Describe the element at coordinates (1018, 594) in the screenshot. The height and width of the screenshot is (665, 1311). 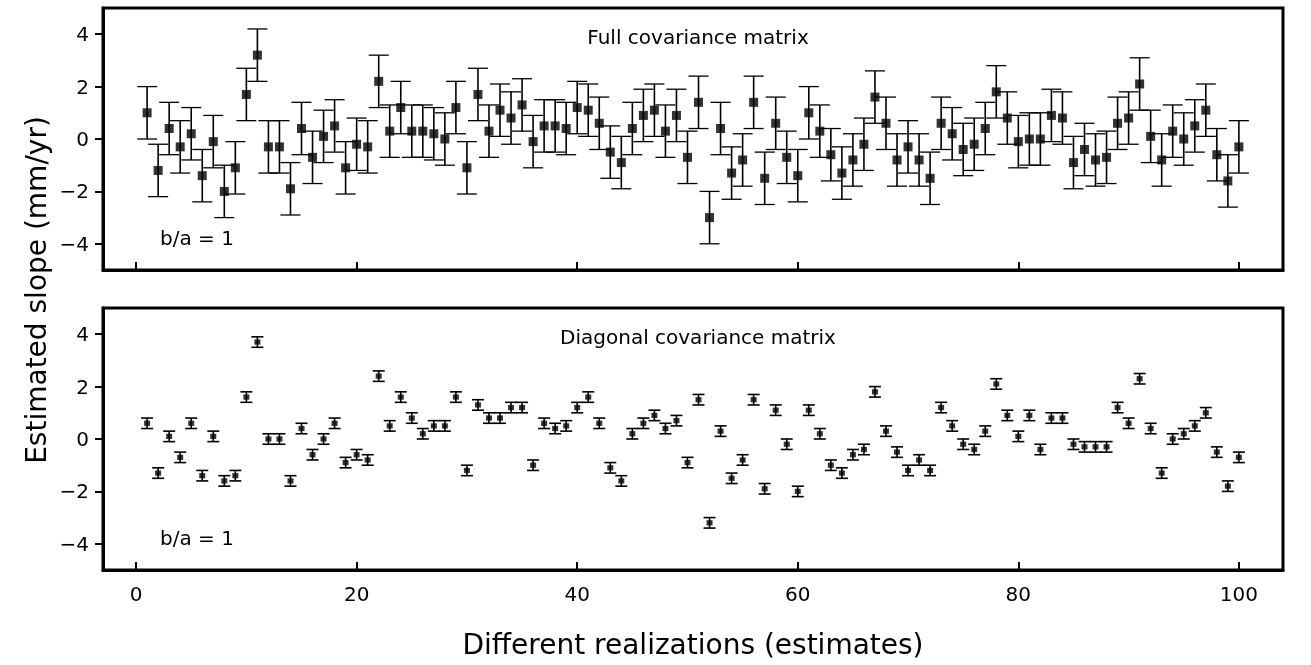
I see `x-tick-label: 80` at that location.